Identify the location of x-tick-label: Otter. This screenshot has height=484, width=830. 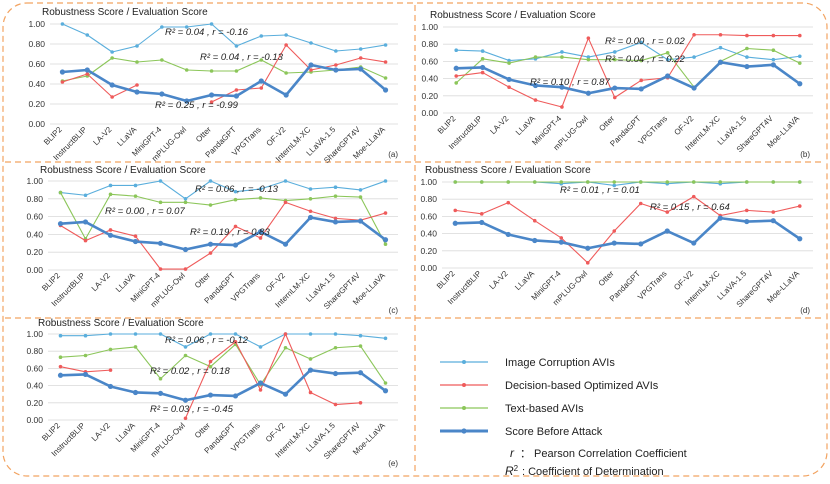
(606, 123).